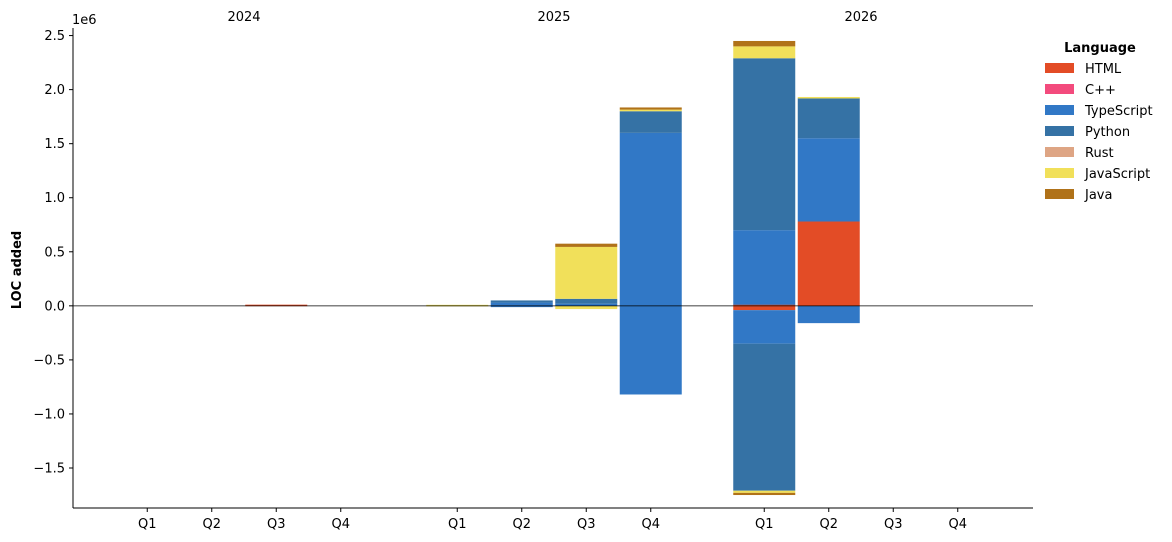 This screenshot has width=1172, height=542. Describe the element at coordinates (1099, 153) in the screenshot. I see `legend-label: Rust` at that location.